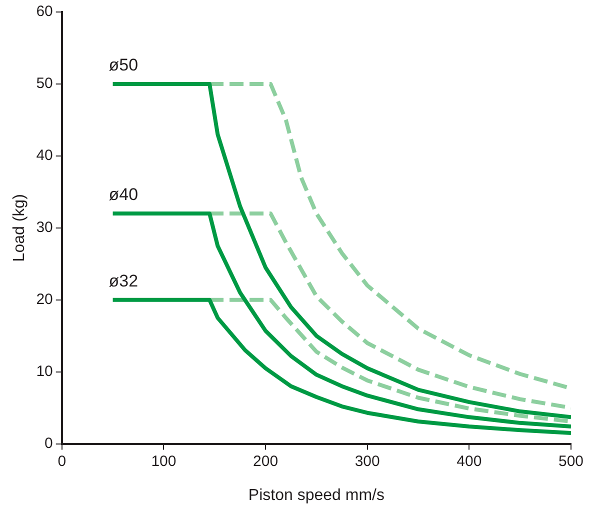  Describe the element at coordinates (265, 461) in the screenshot. I see `x-tick-label: 200` at that location.